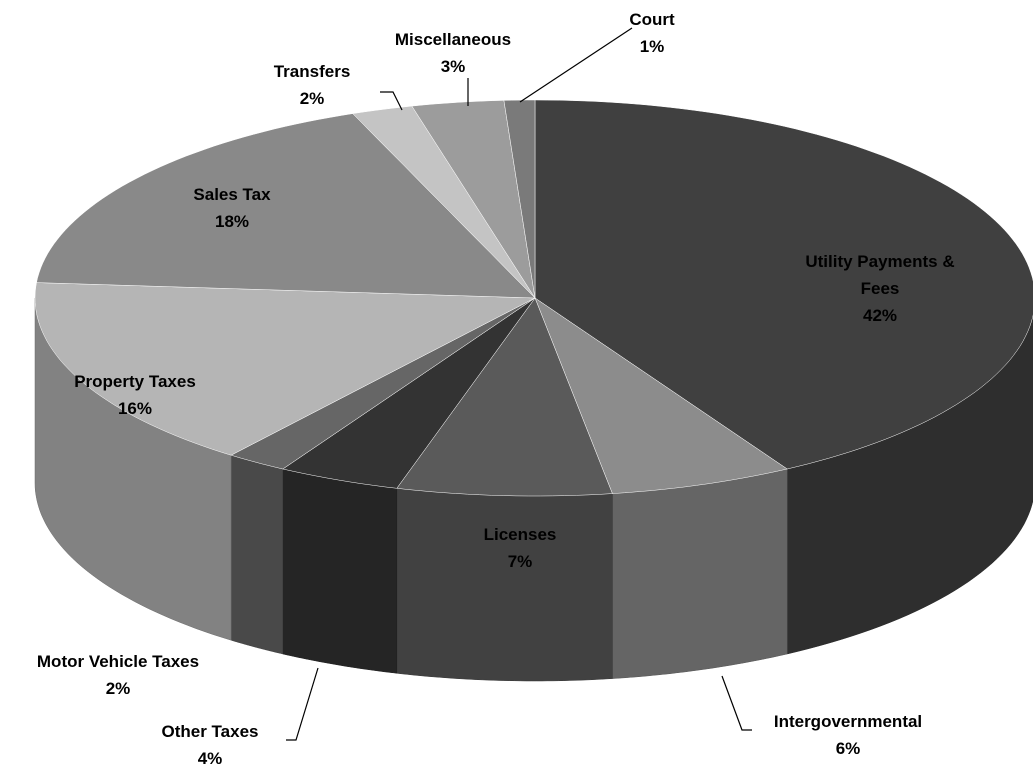 The width and height of the screenshot is (1033, 772). What do you see at coordinates (848, 748) in the screenshot?
I see `value-label: 6%` at bounding box center [848, 748].